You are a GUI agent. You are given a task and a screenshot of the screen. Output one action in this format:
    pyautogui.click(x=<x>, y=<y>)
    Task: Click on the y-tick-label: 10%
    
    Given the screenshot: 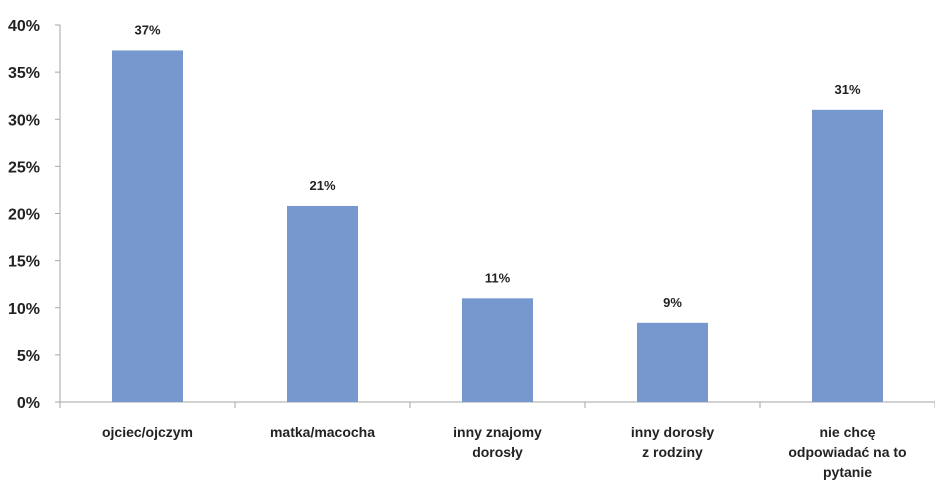 What is the action you would take?
    pyautogui.click(x=24, y=309)
    